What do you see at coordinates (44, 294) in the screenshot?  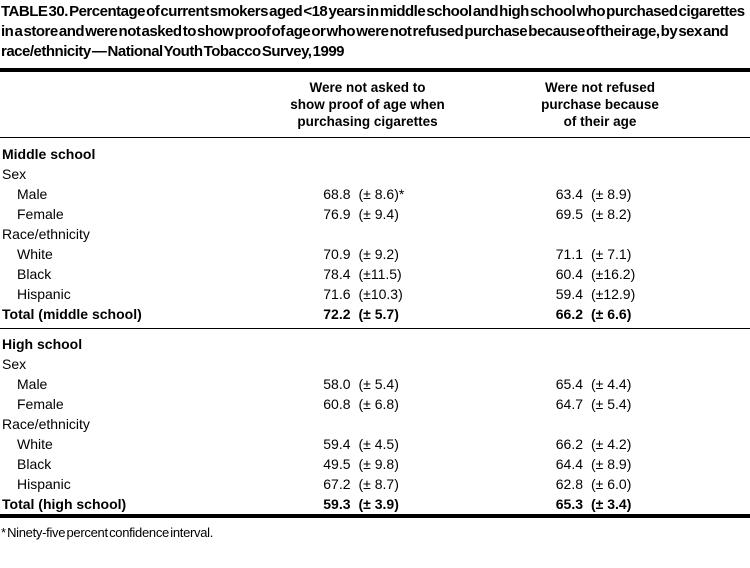 I see `row-label: Hispanic` at bounding box center [44, 294].